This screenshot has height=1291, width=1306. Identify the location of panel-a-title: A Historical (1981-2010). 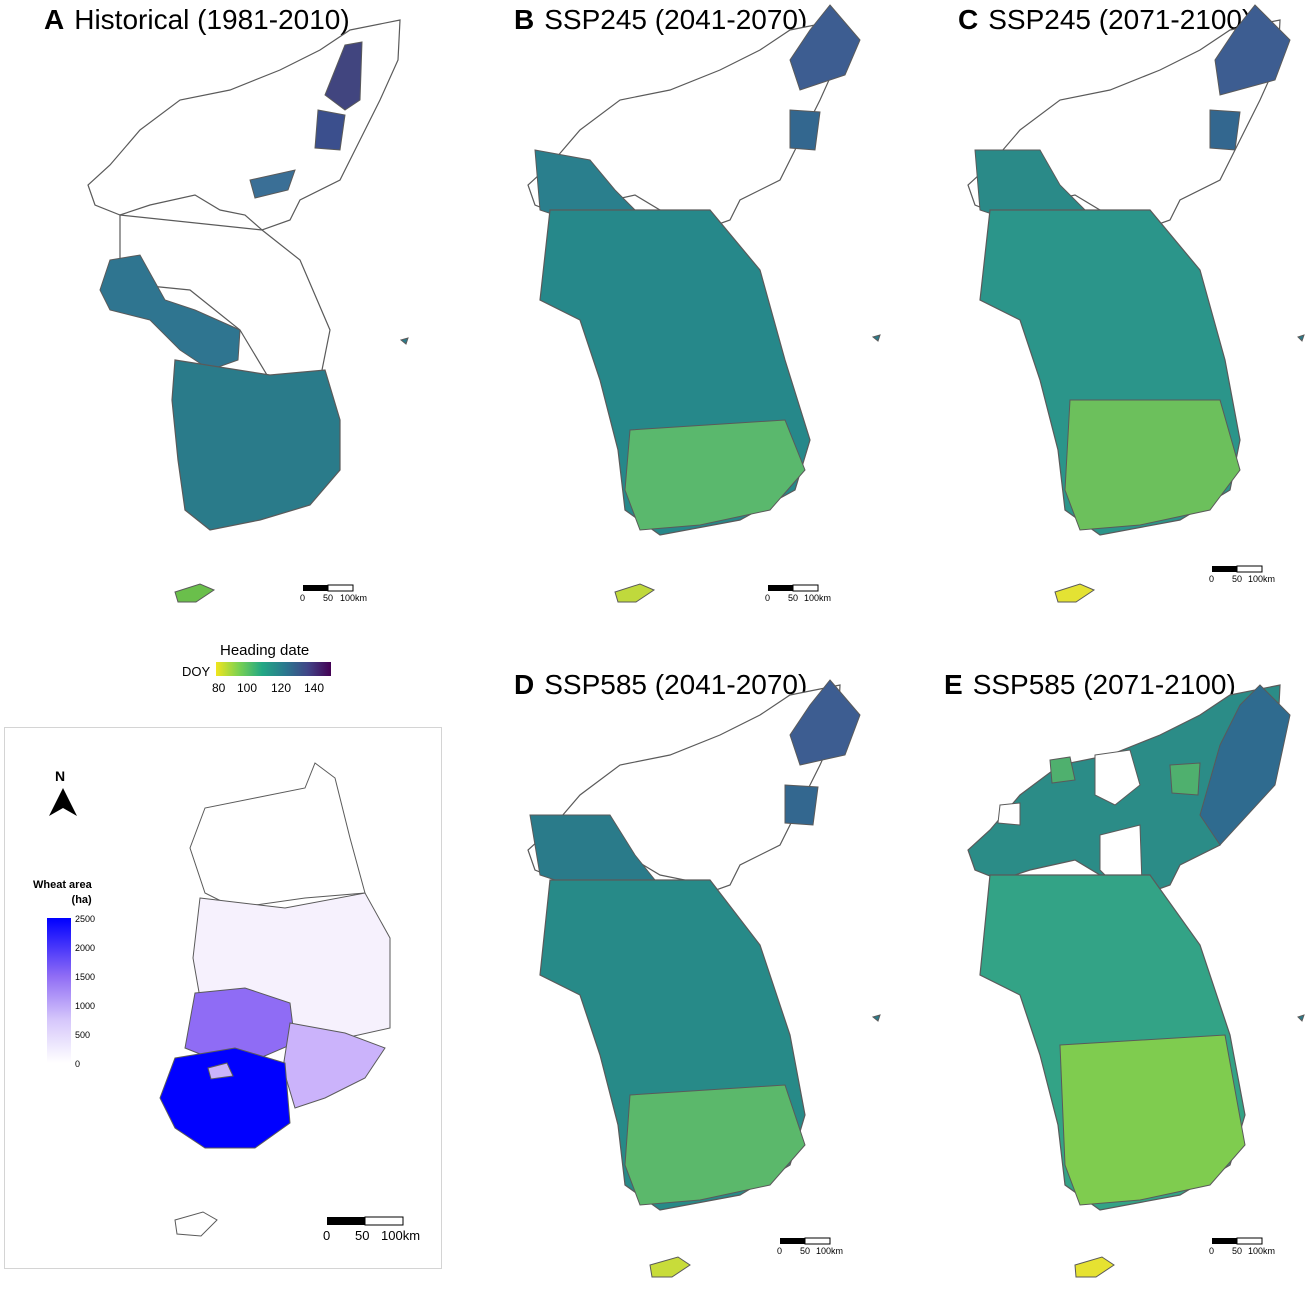
(197, 20).